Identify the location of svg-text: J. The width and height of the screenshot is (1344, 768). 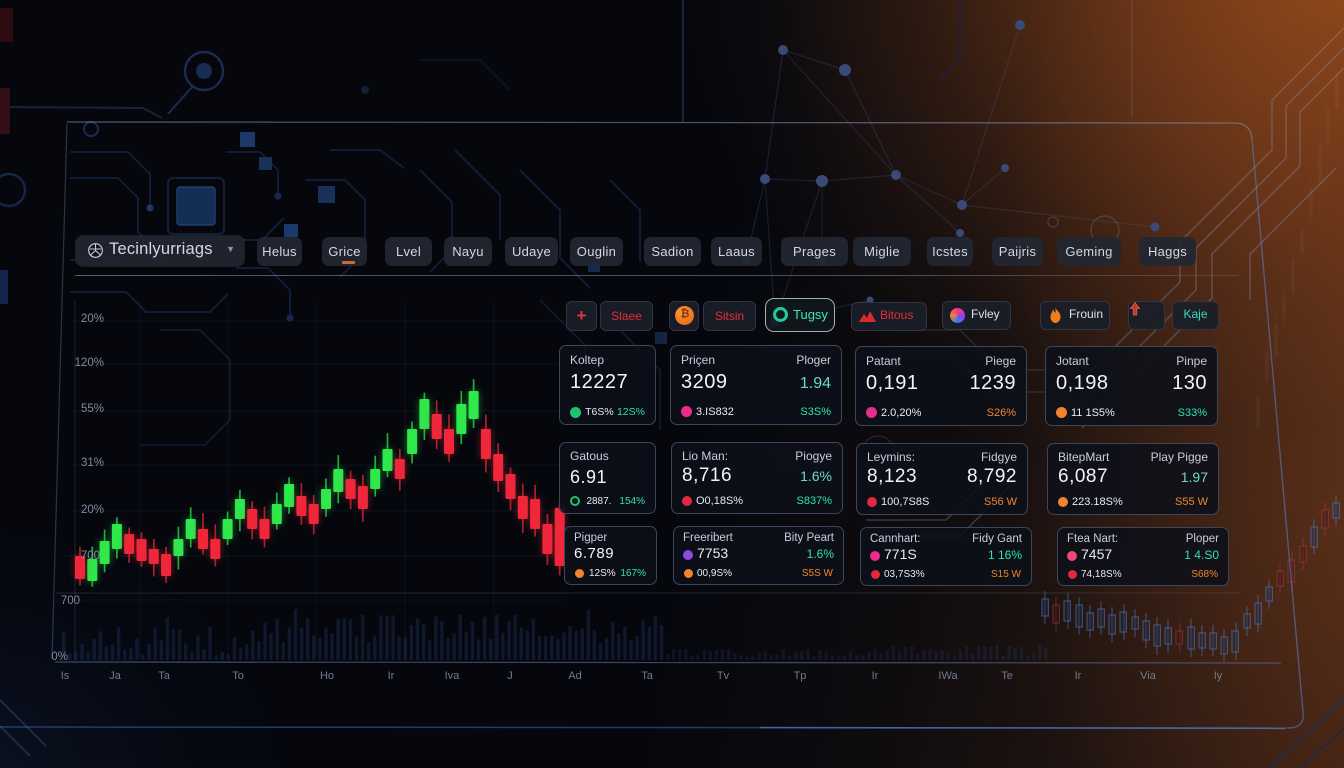
(510, 676).